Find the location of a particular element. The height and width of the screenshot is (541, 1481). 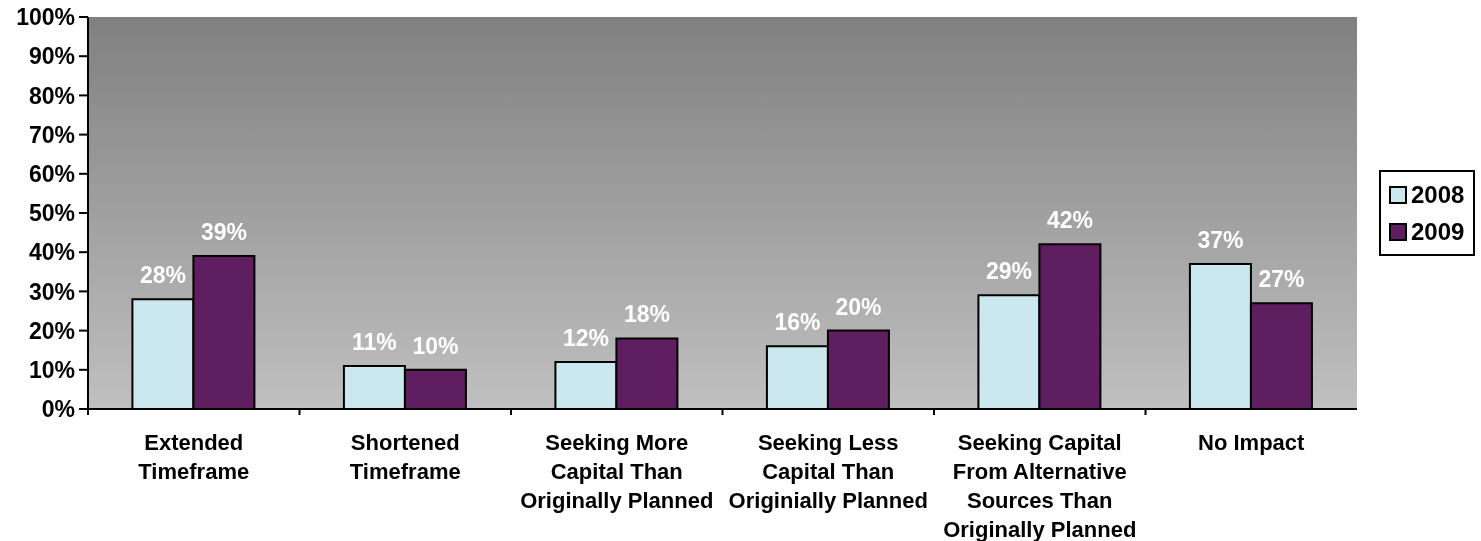

y-tick-label: 100% is located at coordinates (45, 17).